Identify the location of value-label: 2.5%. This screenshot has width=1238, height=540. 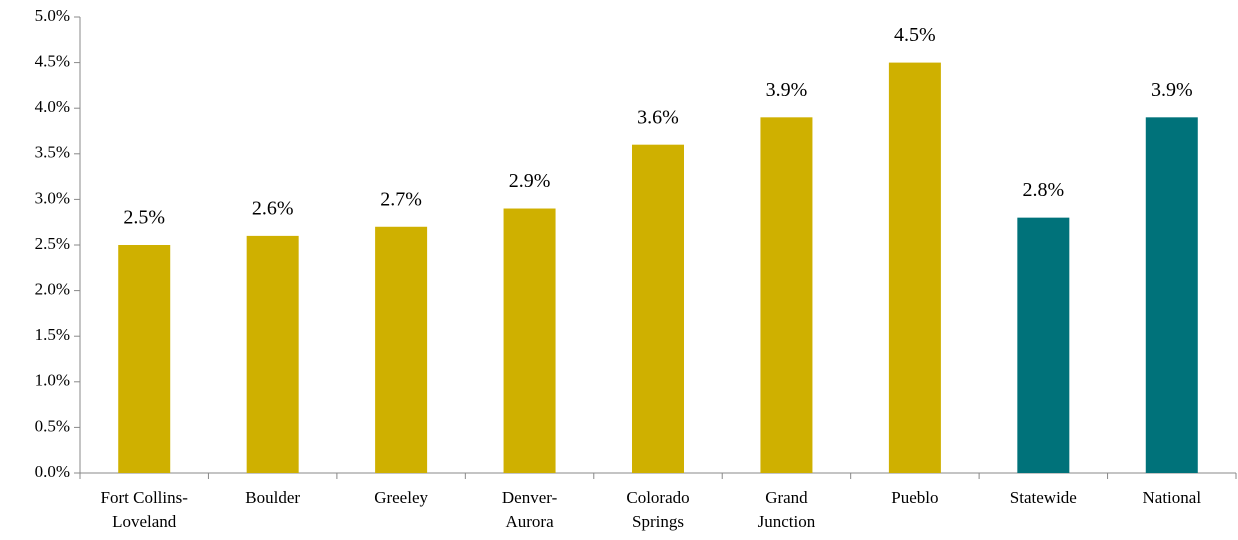
(144, 218).